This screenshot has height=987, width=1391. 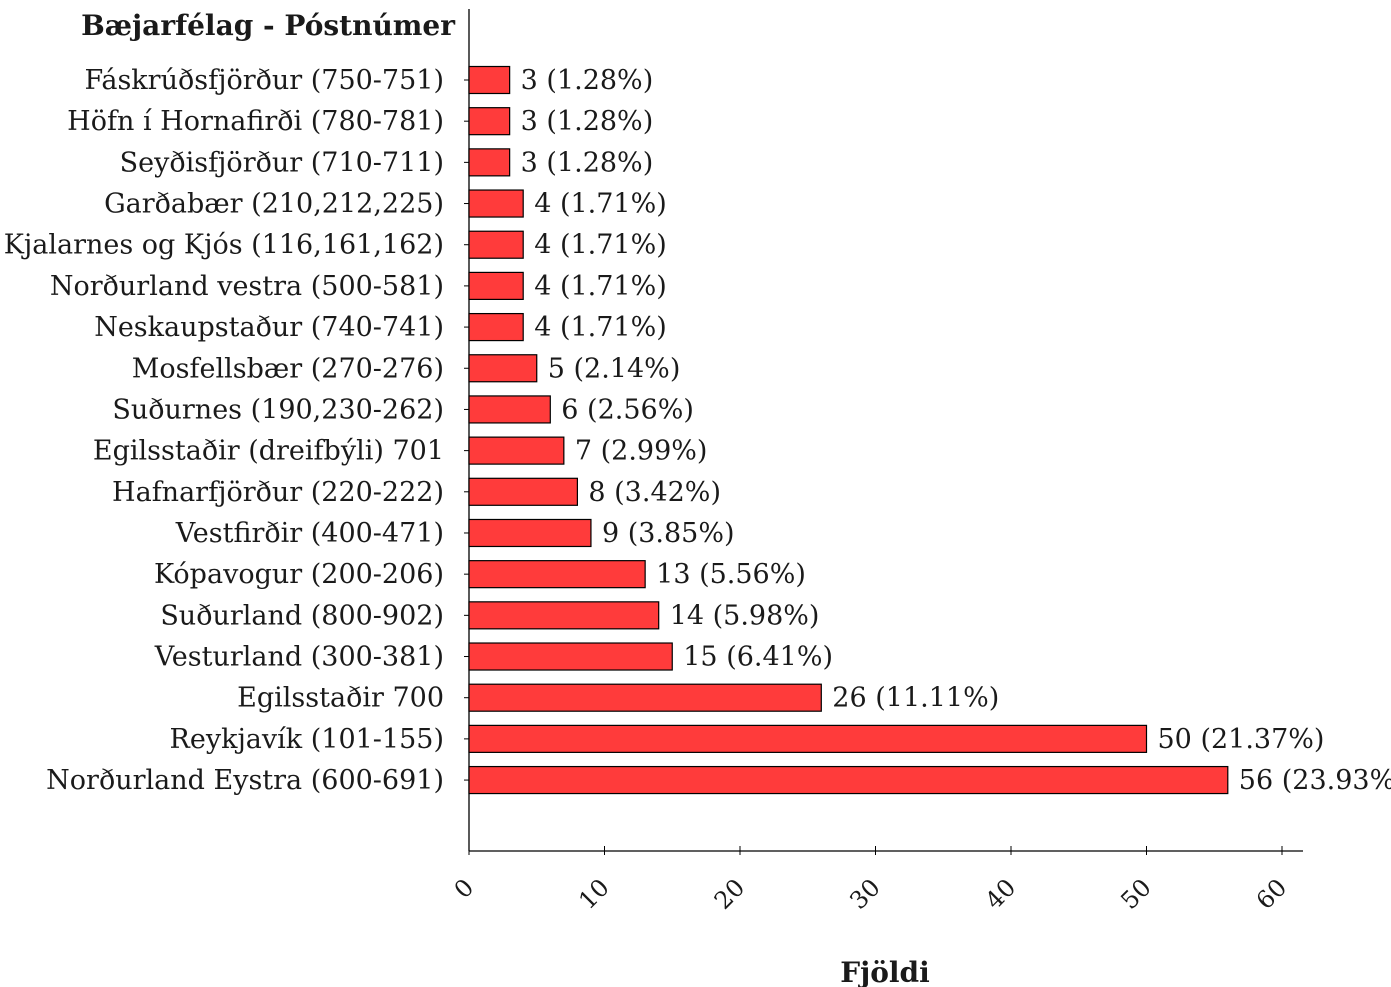 I want to click on value-label: 50 (21.37%), so click(x=1241, y=739).